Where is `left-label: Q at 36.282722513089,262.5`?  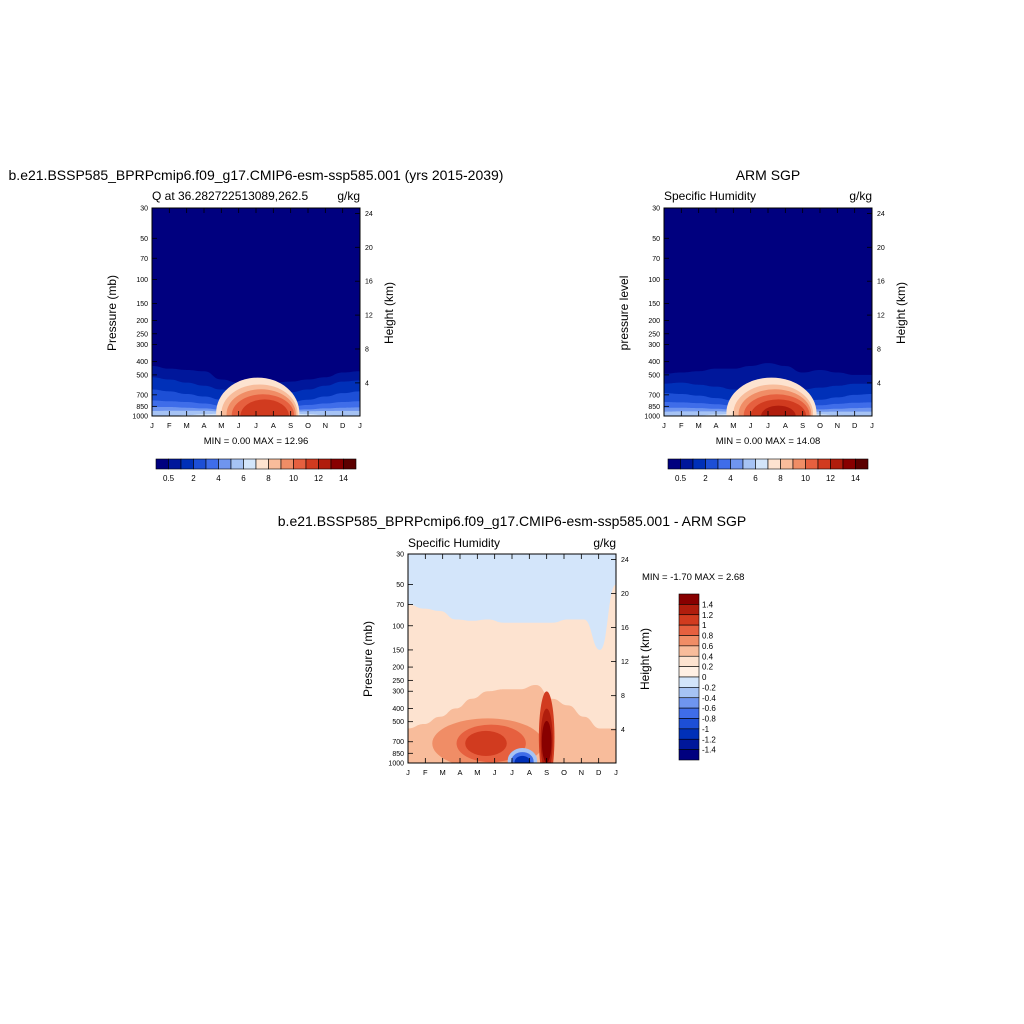 left-label: Q at 36.282722513089,262.5 is located at coordinates (230, 196).